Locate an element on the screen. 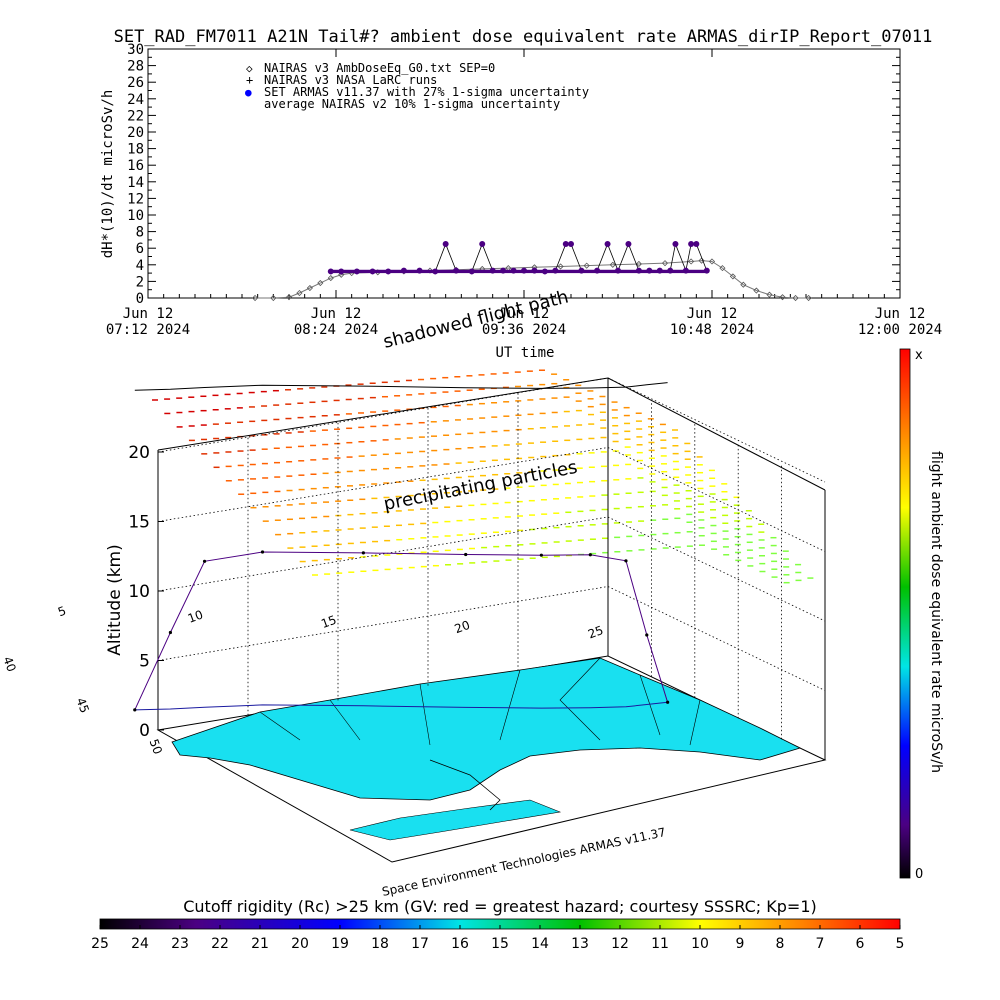  cutoff-tick-label: 15 is located at coordinates (500, 944).